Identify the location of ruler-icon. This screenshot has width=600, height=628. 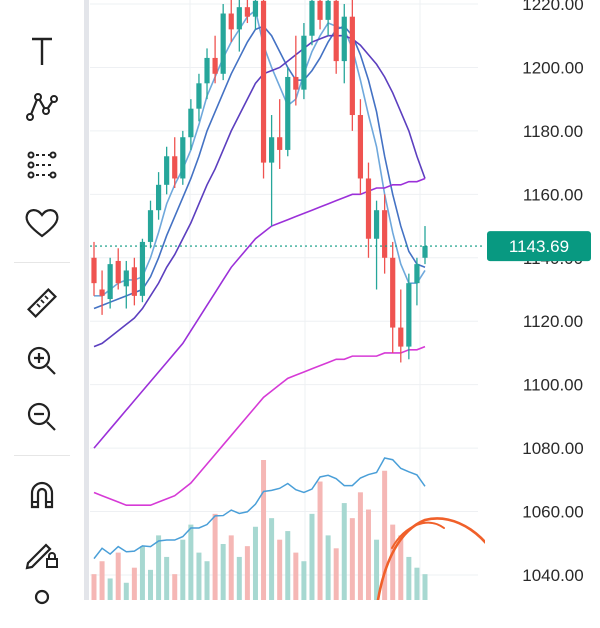
(42, 303).